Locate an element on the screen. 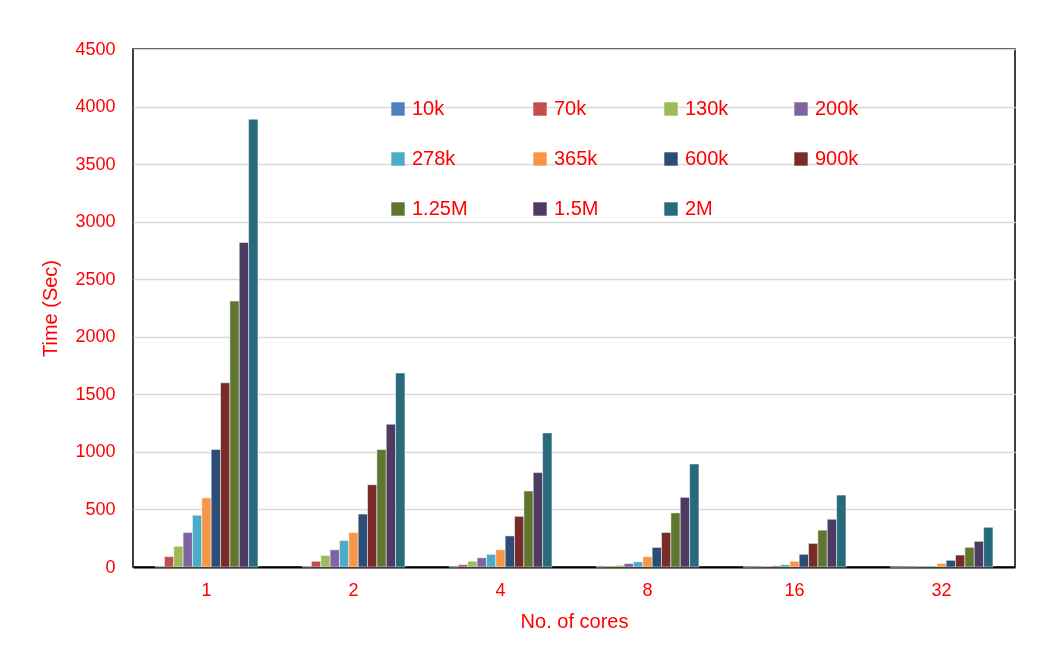 The width and height of the screenshot is (1052, 668). y-tick-label: 500 is located at coordinates (100, 508).